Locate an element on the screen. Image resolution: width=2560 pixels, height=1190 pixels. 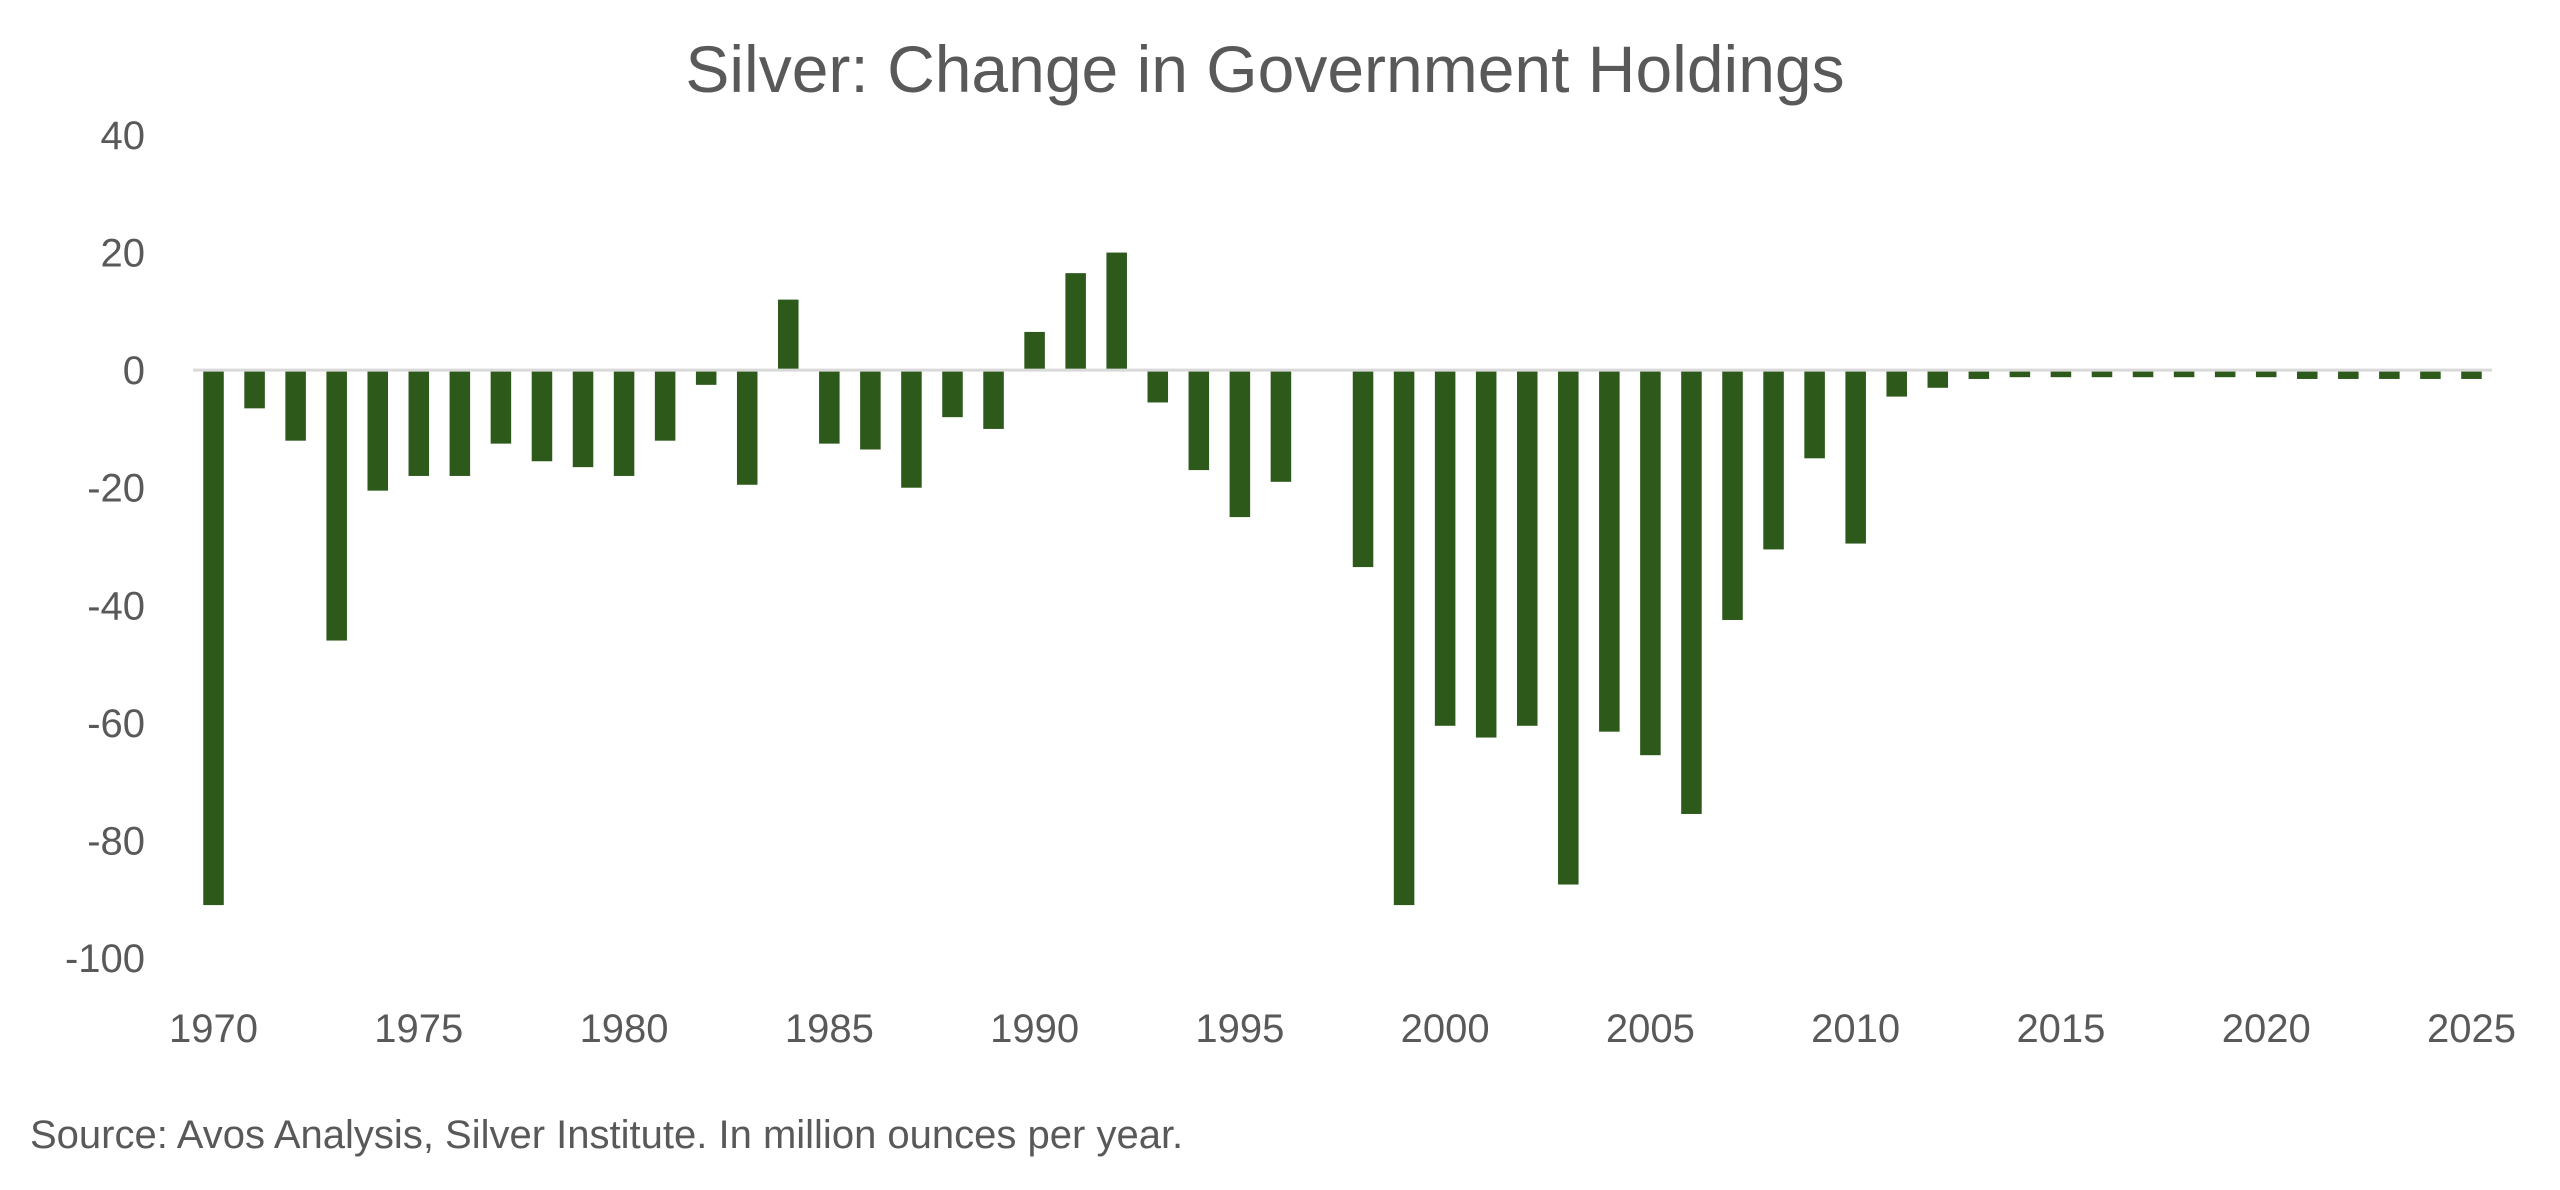
bar-2000 is located at coordinates (1445, 548).